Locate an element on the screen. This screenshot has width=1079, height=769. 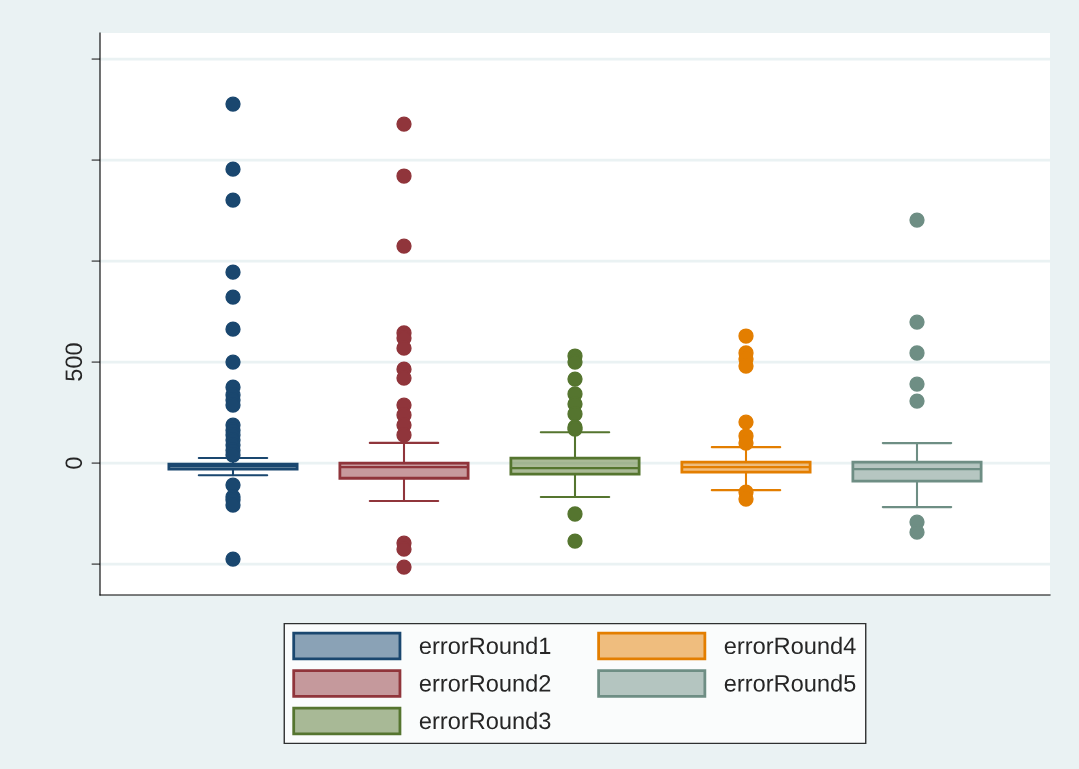
y-tick-label: 0 is located at coordinates (74, 463).